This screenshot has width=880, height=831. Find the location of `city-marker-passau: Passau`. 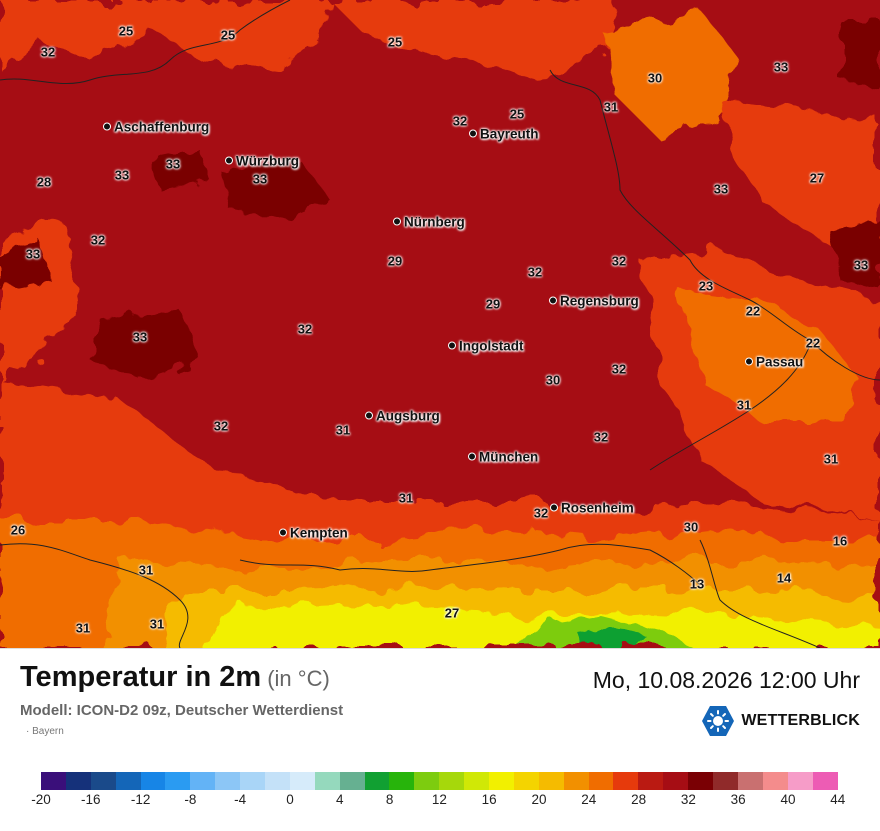

city-marker-passau: Passau is located at coordinates (774, 362).